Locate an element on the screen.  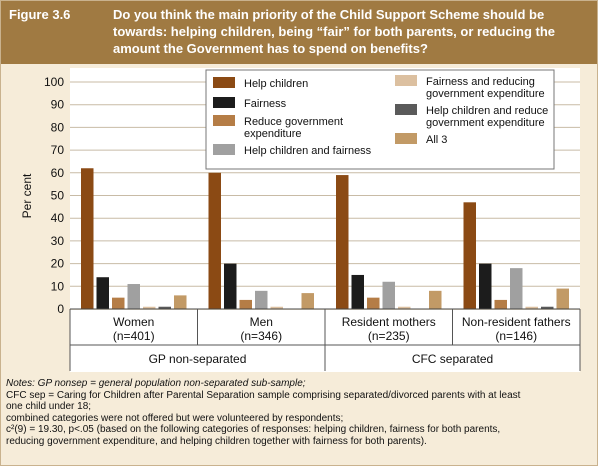
legend-label: Help children is located at coordinates (276, 84).